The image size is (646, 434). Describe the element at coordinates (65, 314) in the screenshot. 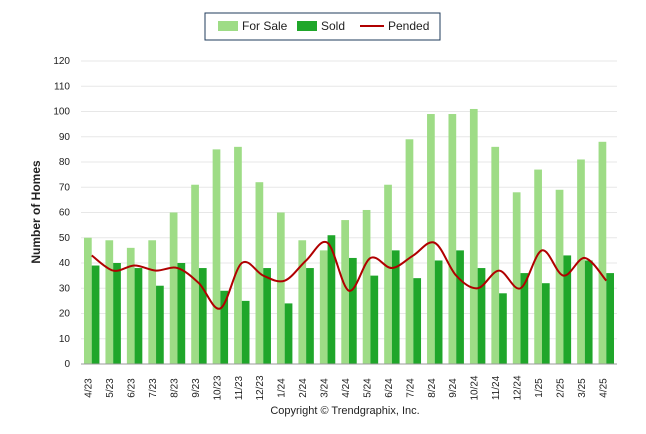

I see `y-tick-label-20: 20` at that location.